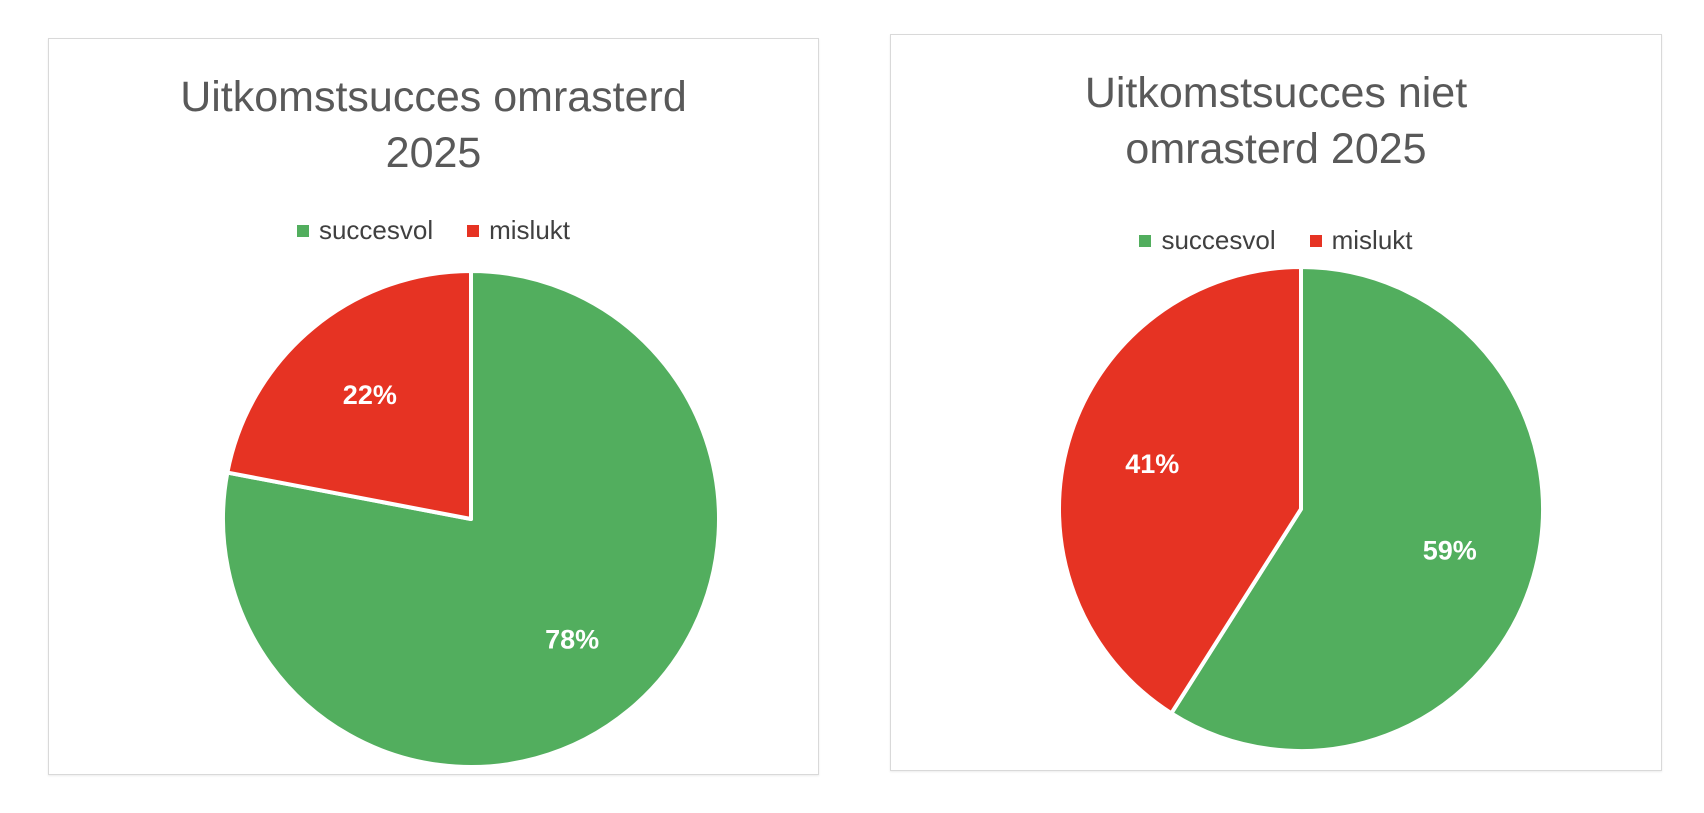 The image size is (1704, 813). What do you see at coordinates (1152, 464) in the screenshot?
I see `data-label-mislukt: 41%` at bounding box center [1152, 464].